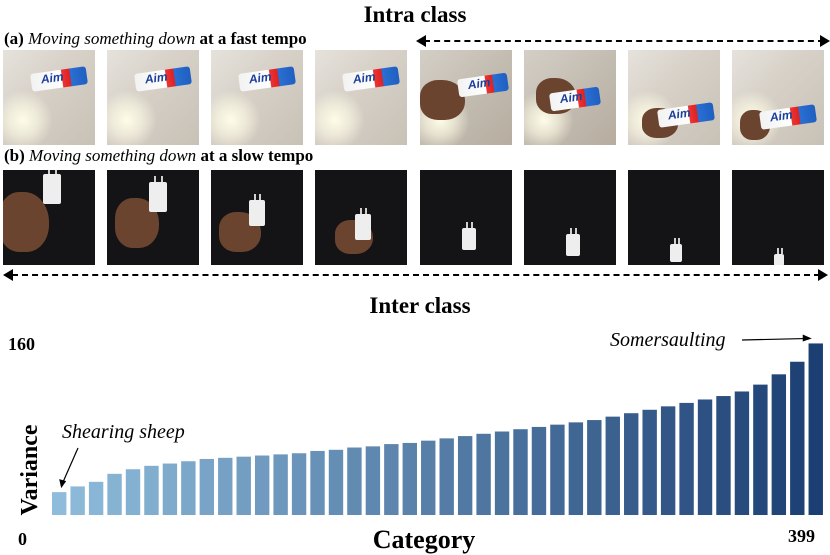  I want to click on annotation-arrow, so click(775, 339).